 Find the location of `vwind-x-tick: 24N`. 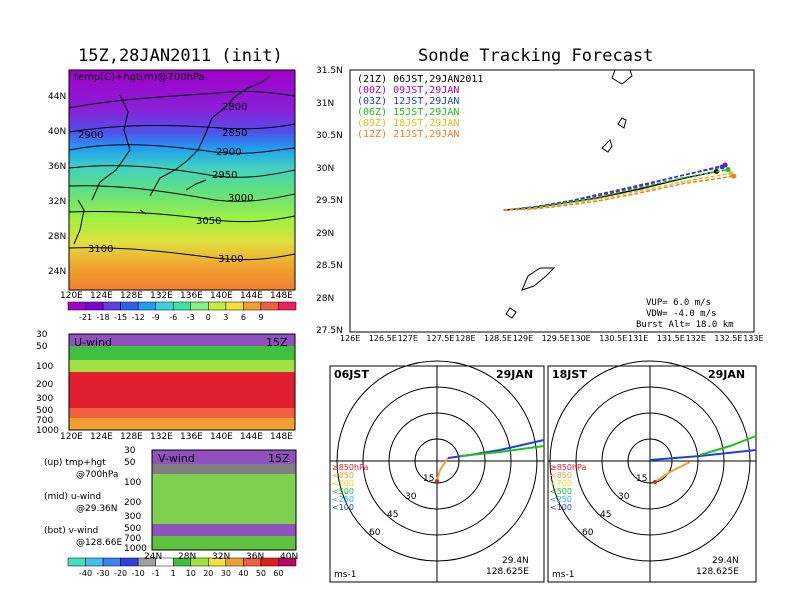

vwind-x-tick: 24N is located at coordinates (153, 557).